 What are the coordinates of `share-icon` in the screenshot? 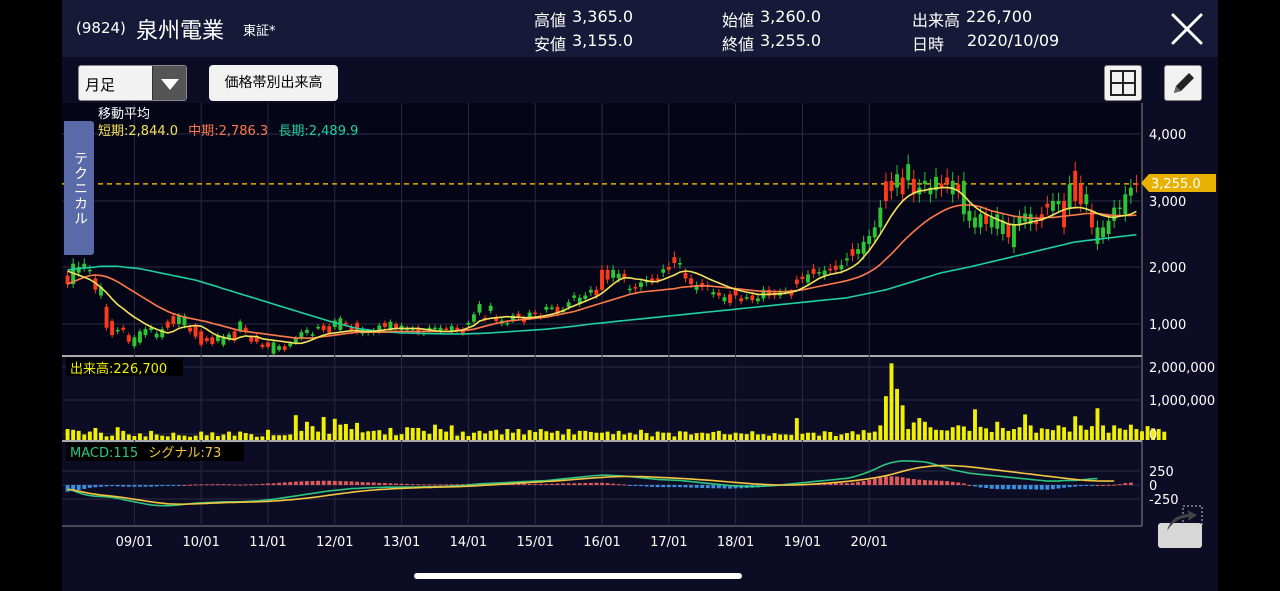 It's located at (1180, 527).